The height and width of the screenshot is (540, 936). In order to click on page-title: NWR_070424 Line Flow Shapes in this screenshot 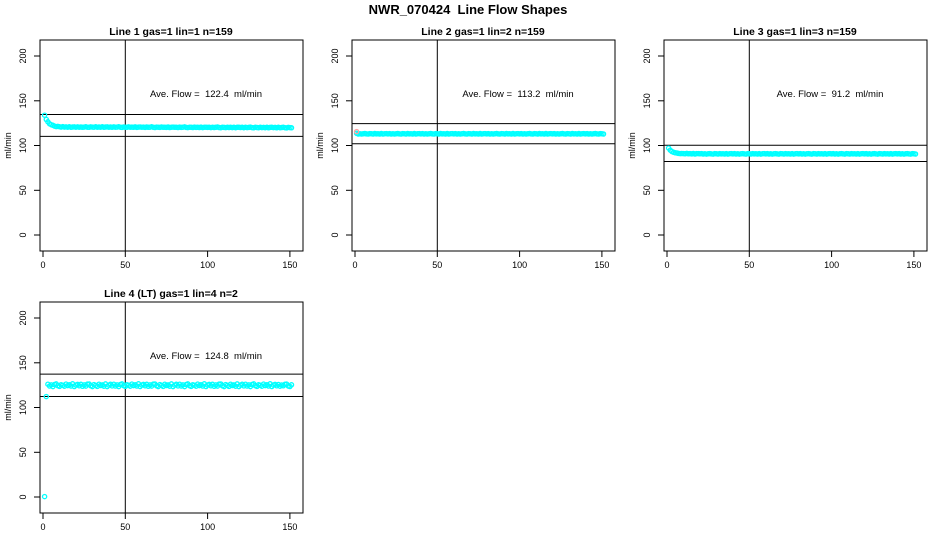, I will do `click(468, 9)`.